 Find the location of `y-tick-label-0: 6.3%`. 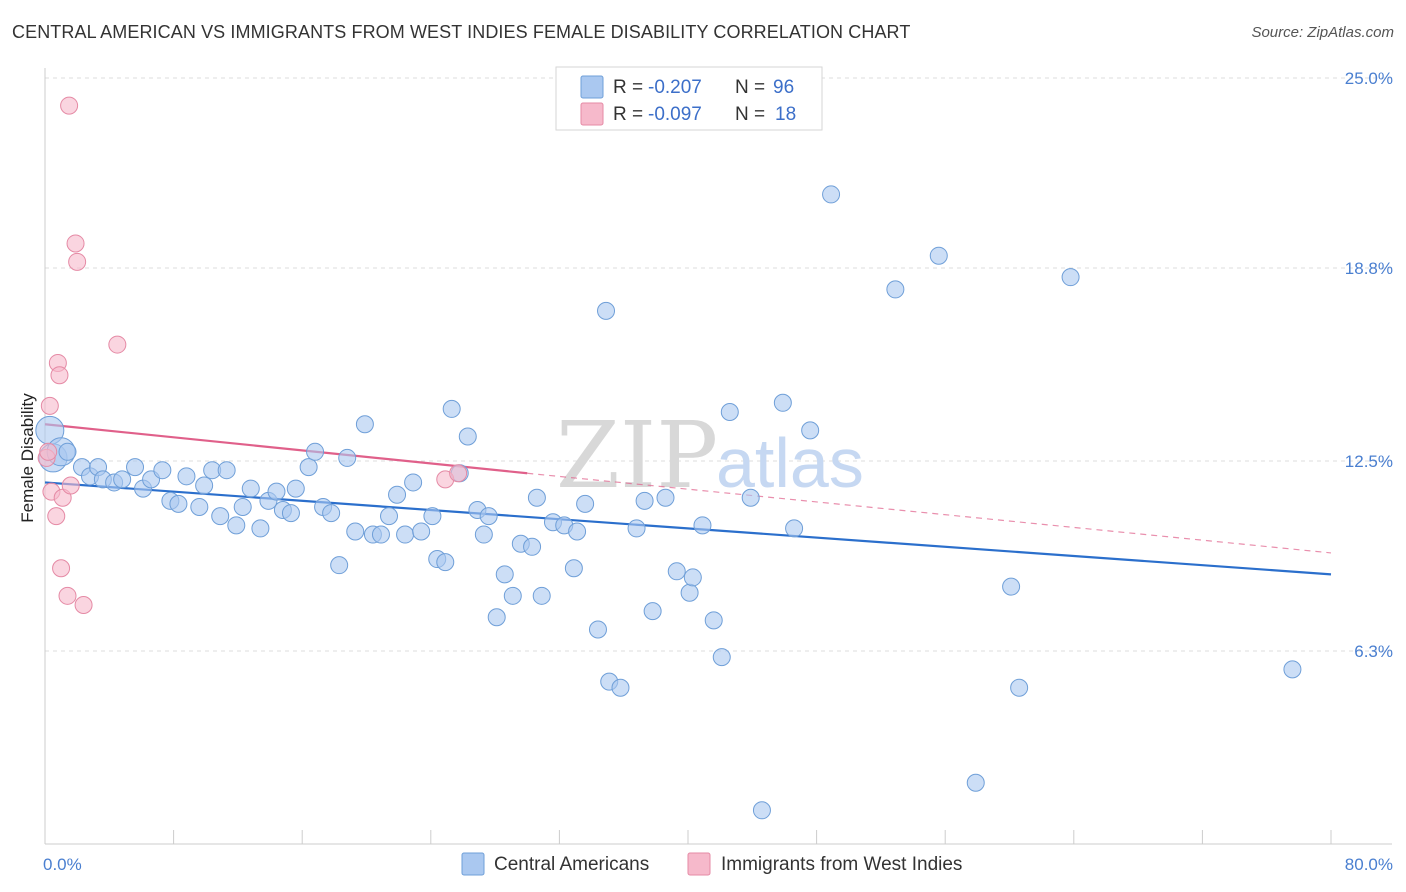

y-tick-label-0: 6.3% is located at coordinates (1373, 651).